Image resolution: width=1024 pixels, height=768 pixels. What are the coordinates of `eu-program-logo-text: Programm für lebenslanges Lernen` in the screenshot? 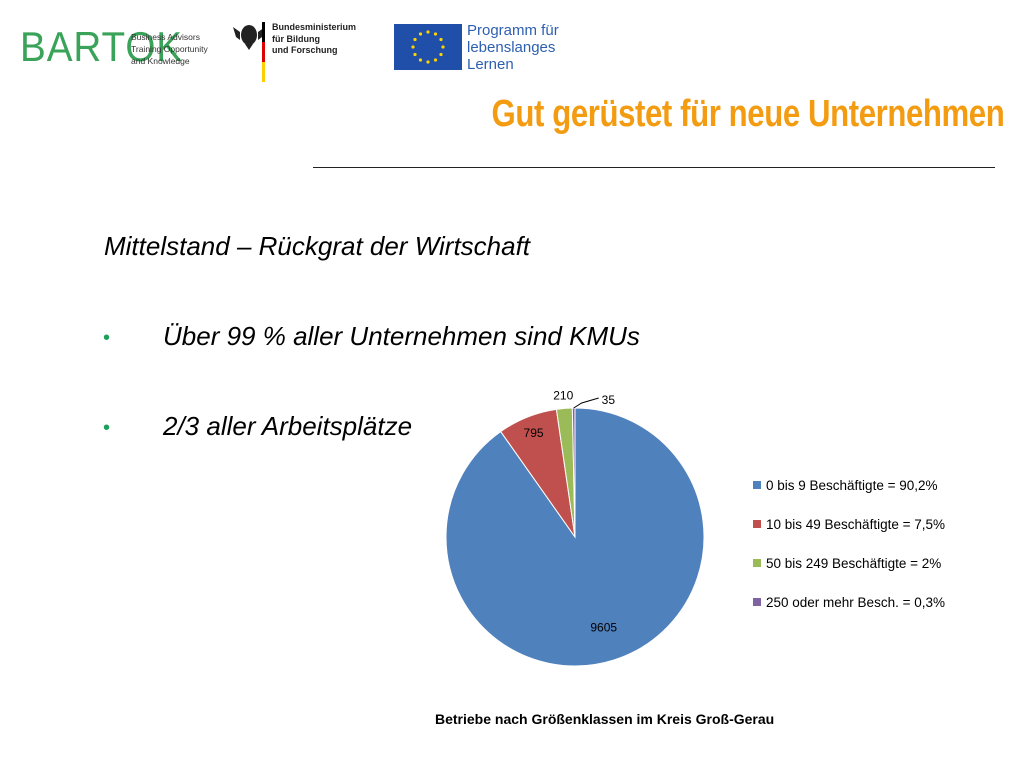 It's located at (513, 47).